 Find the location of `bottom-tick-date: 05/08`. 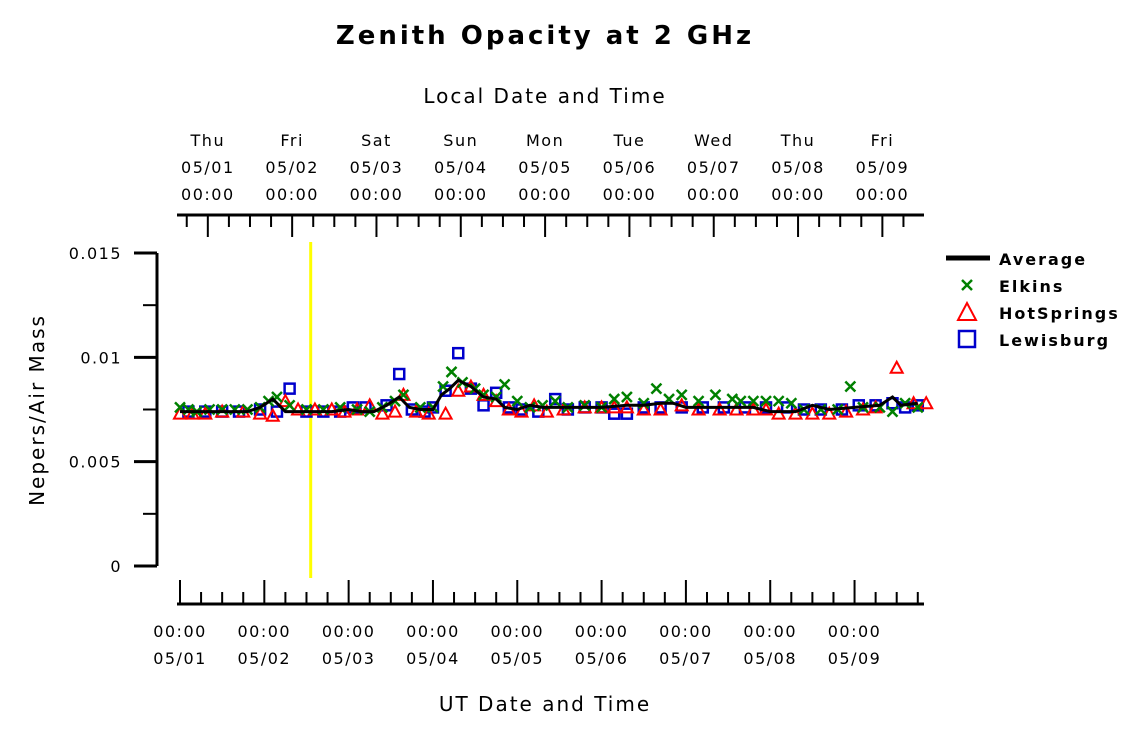

bottom-tick-date: 05/08 is located at coordinates (770, 658).